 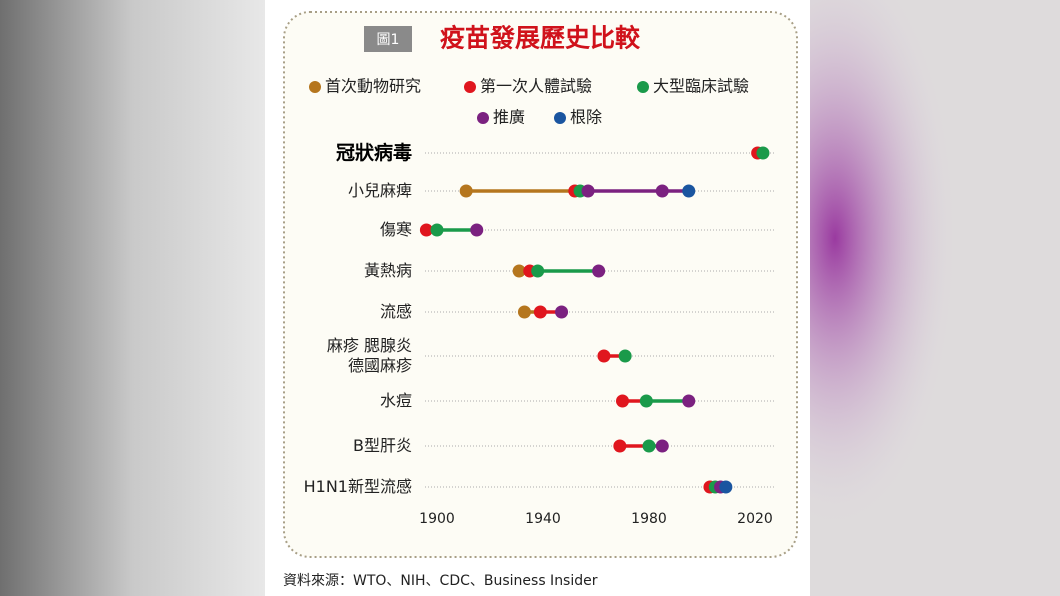 I want to click on legend-label: 首次動物研究, so click(x=373, y=86).